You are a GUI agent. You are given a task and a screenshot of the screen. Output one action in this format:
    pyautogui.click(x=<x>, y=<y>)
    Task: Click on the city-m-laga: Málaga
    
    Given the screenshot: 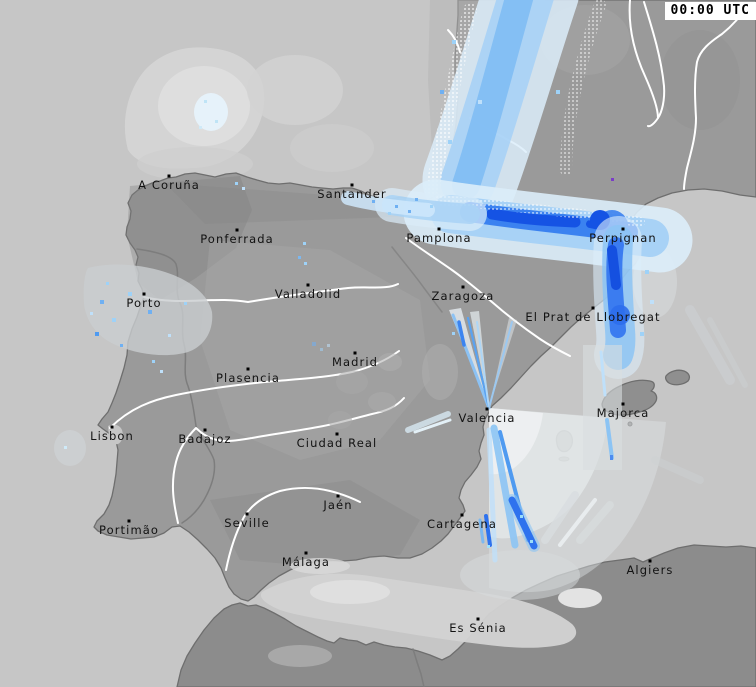 What is the action you would take?
    pyautogui.click(x=306, y=560)
    